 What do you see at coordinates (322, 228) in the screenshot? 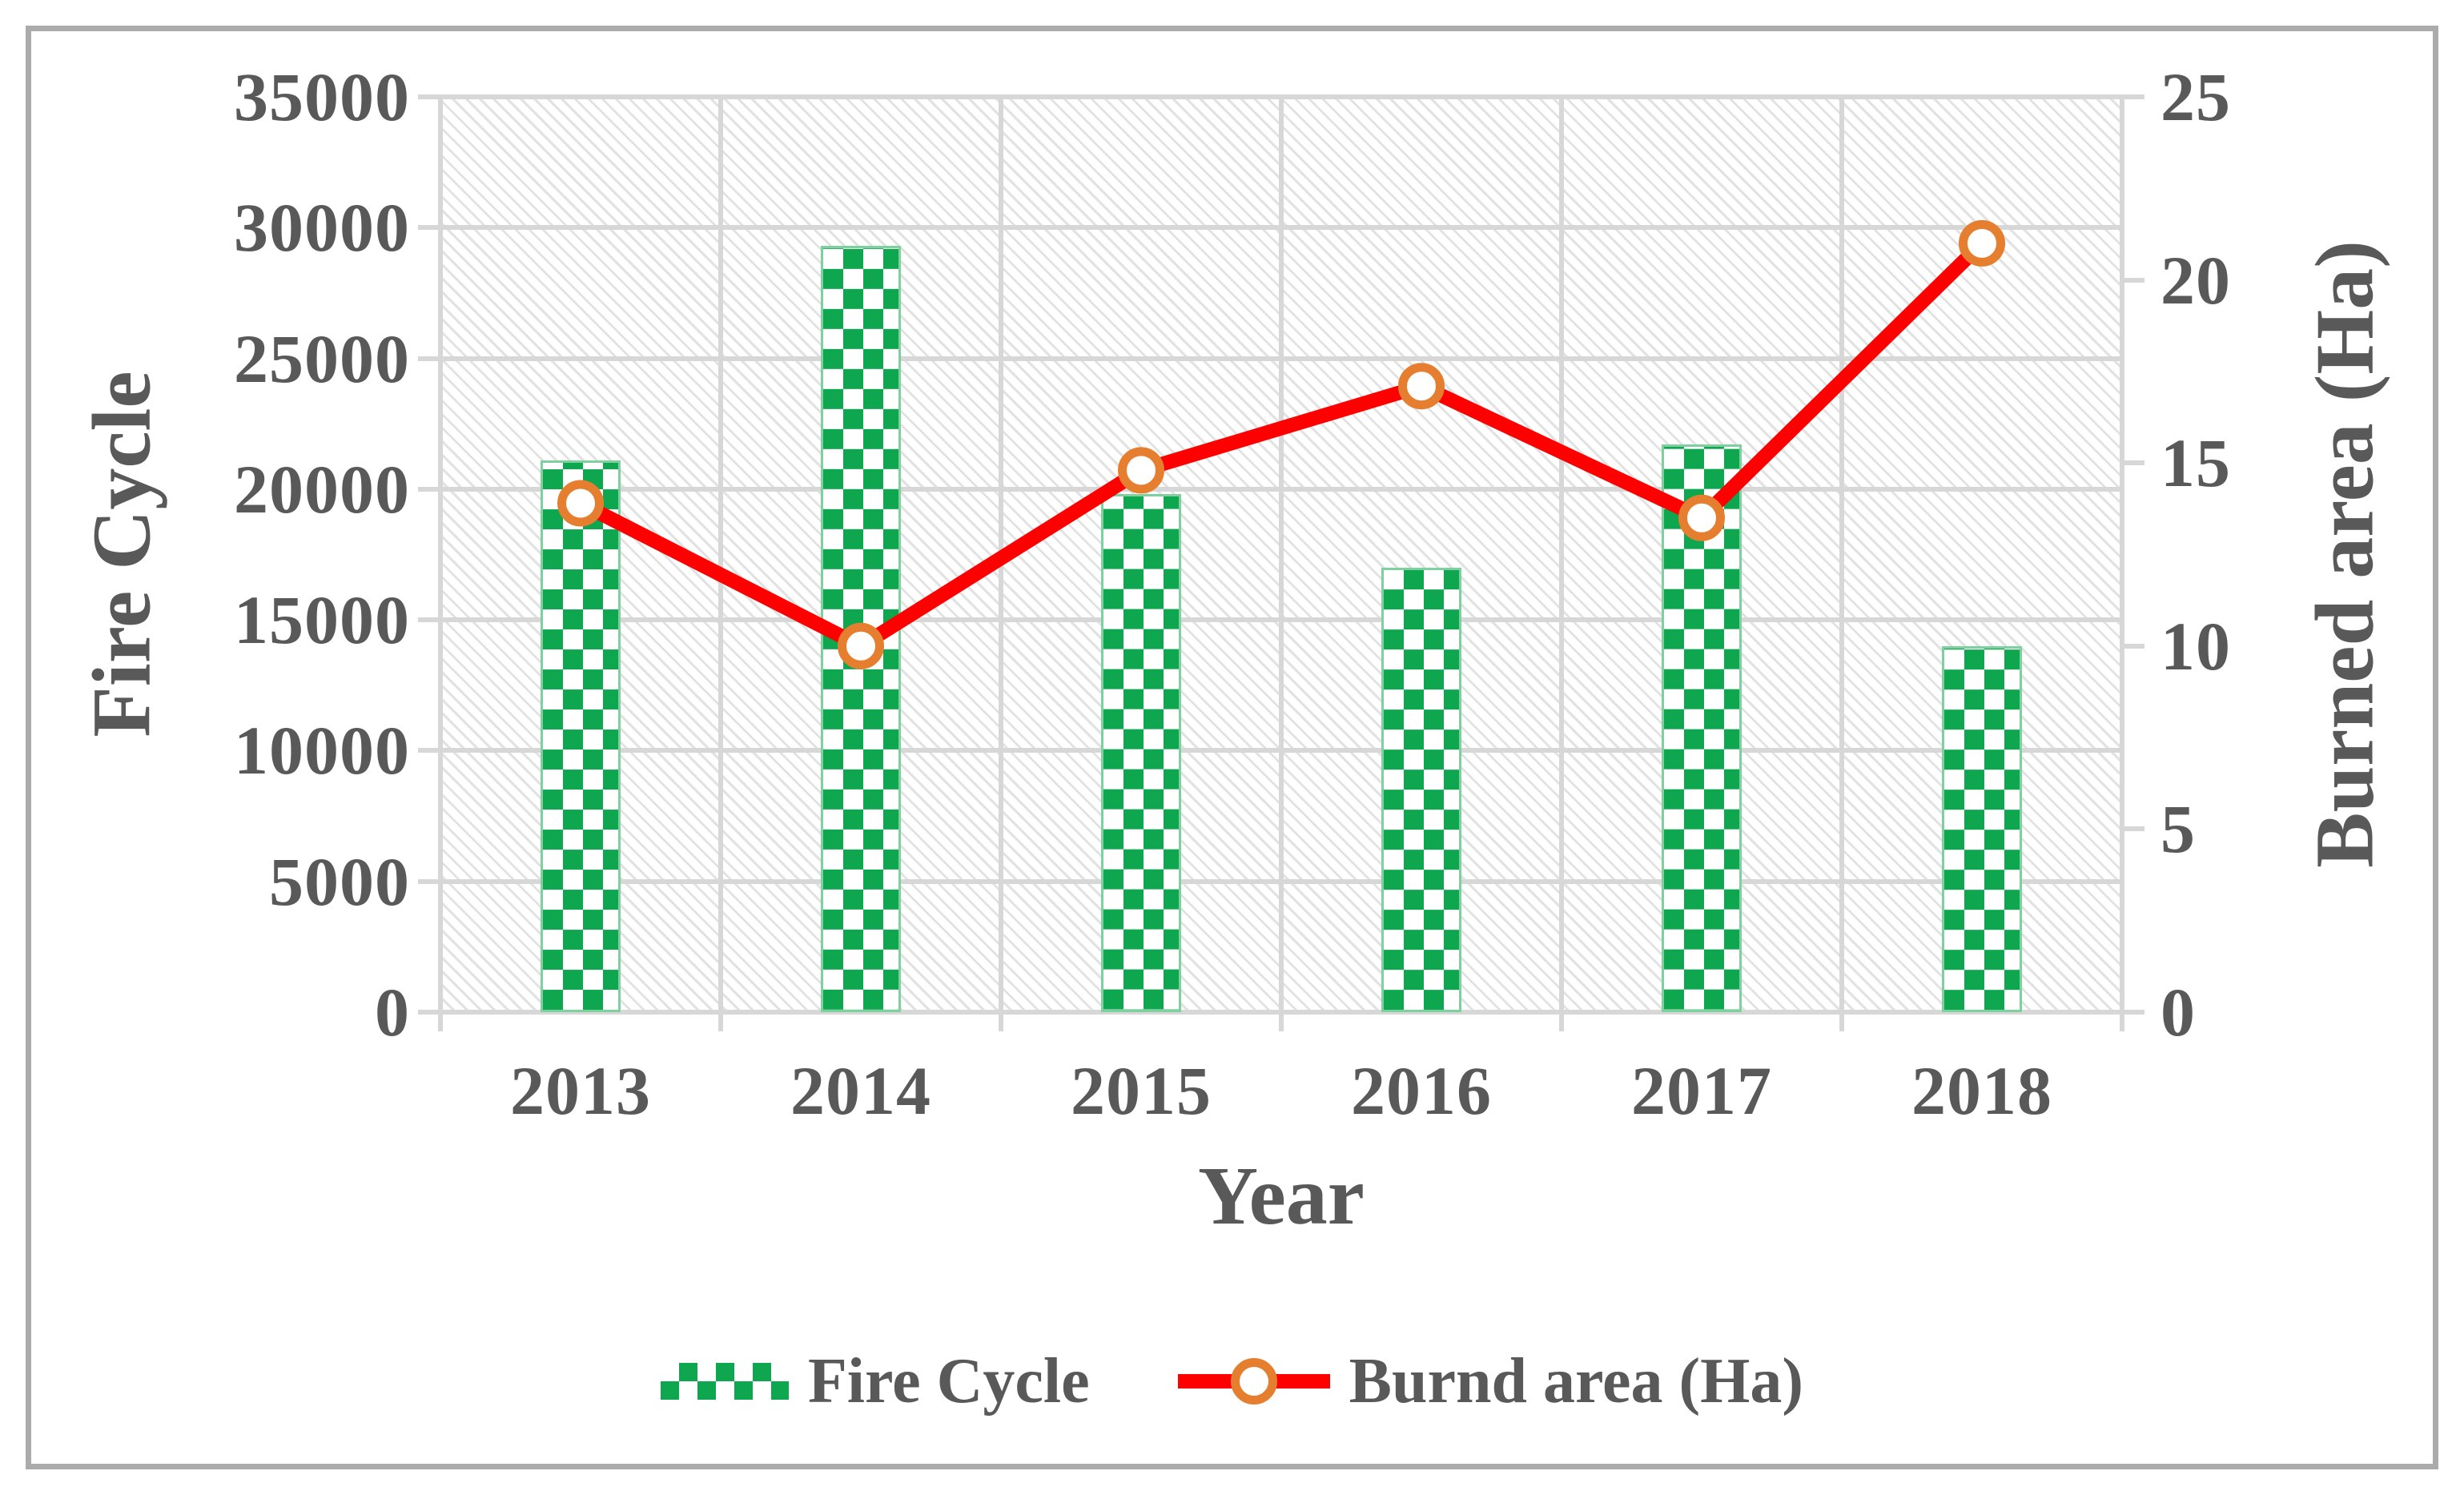
I see `left-axis-tick-label: 30000` at bounding box center [322, 228].